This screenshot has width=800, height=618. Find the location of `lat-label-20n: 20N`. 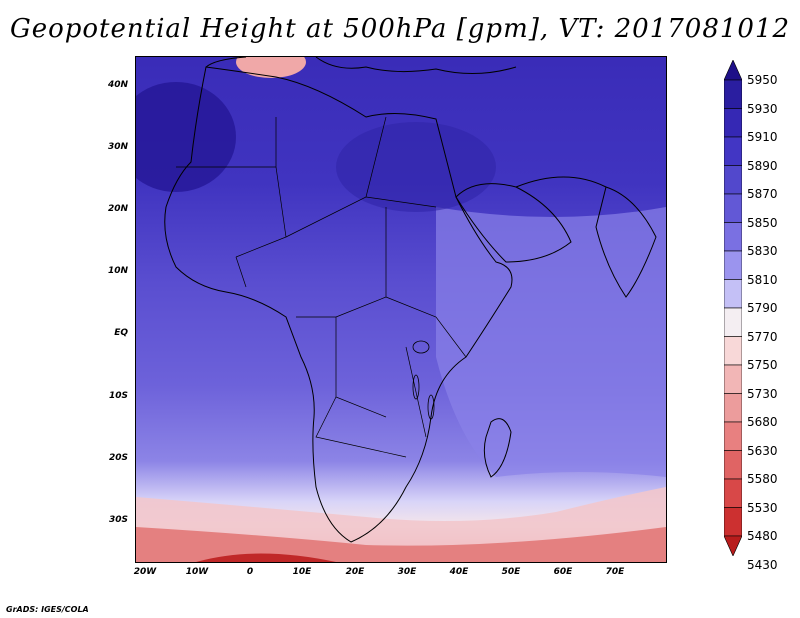

lat-label-20n: 20N is located at coordinates (117, 209).